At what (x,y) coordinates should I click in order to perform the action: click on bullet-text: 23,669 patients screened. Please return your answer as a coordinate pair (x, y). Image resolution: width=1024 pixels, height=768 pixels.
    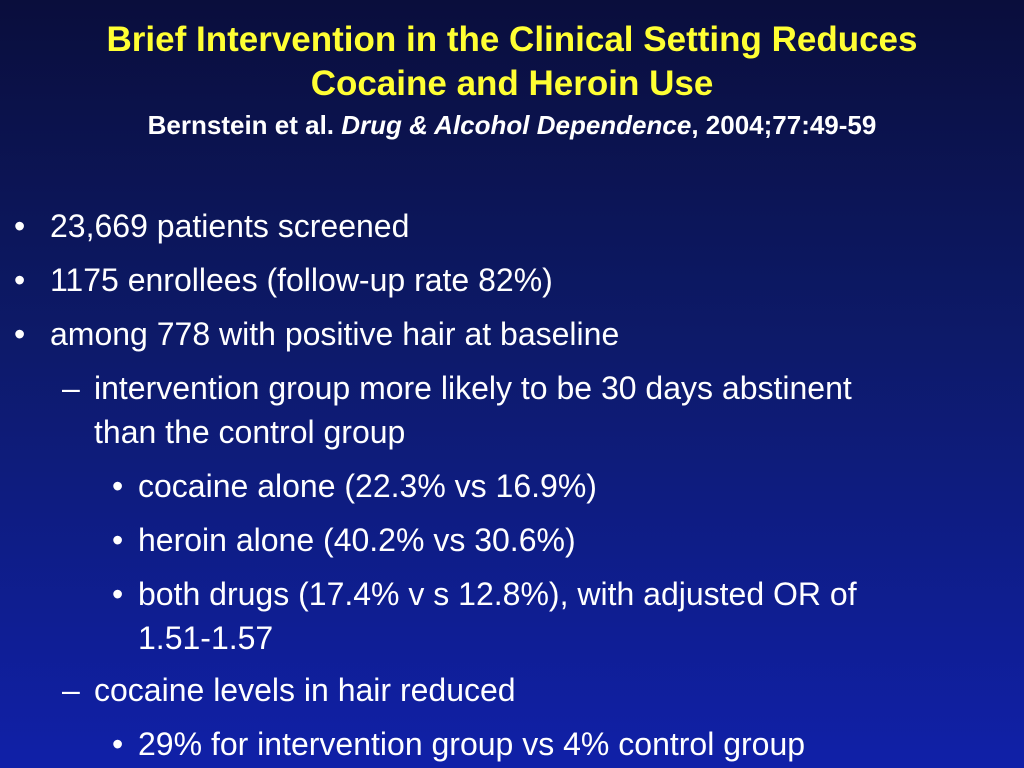
    Looking at the image, I should click on (230, 226).